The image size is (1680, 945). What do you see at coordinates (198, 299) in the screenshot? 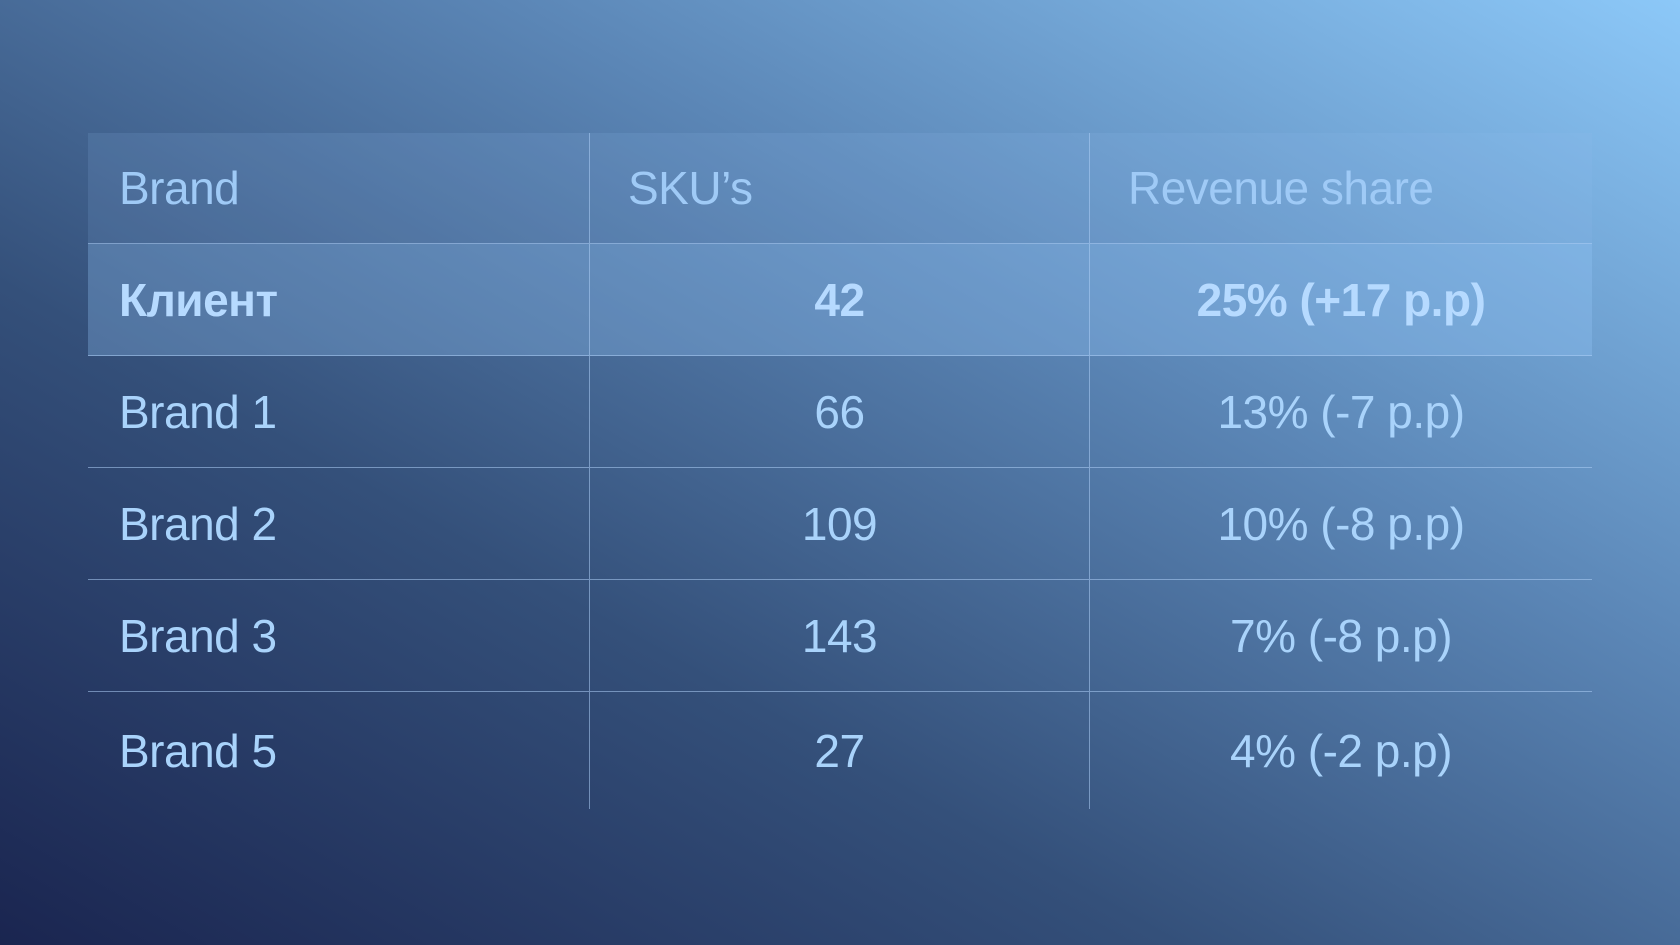
I see `brand-cell: Клиент` at bounding box center [198, 299].